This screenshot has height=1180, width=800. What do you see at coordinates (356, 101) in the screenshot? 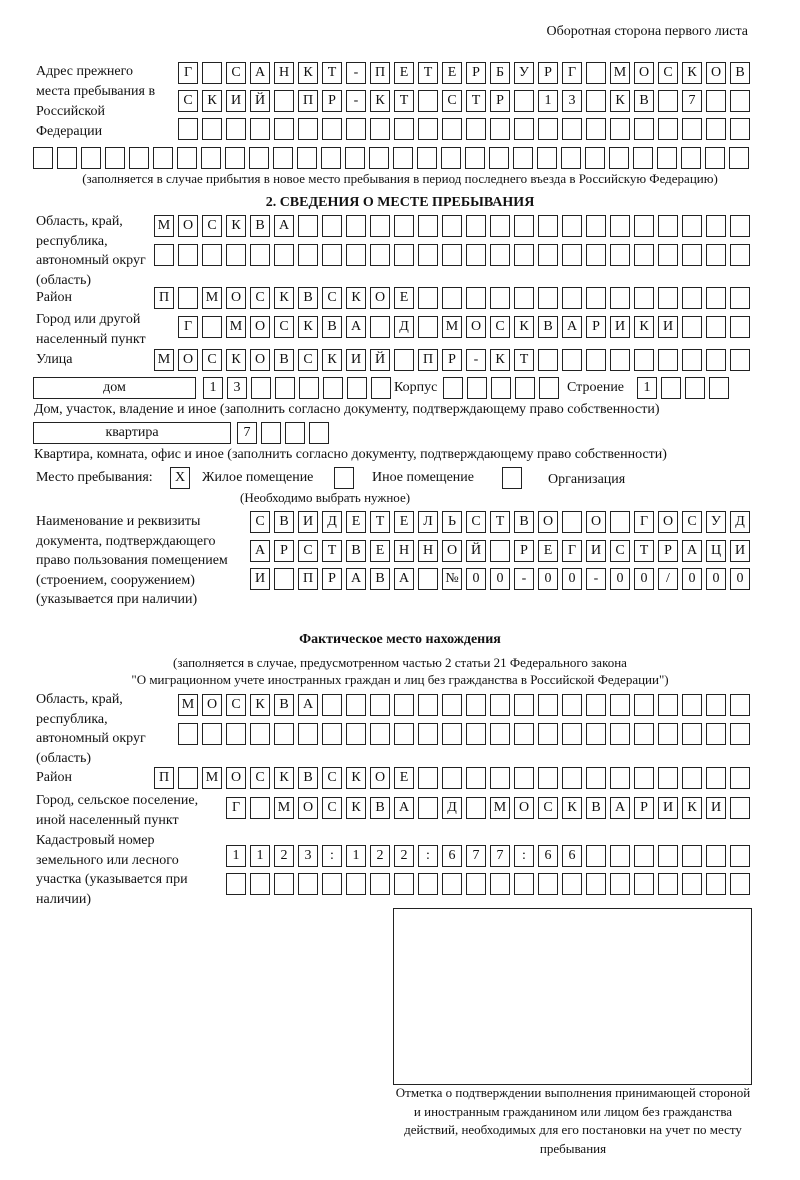
I see `char-cell: -` at bounding box center [356, 101].